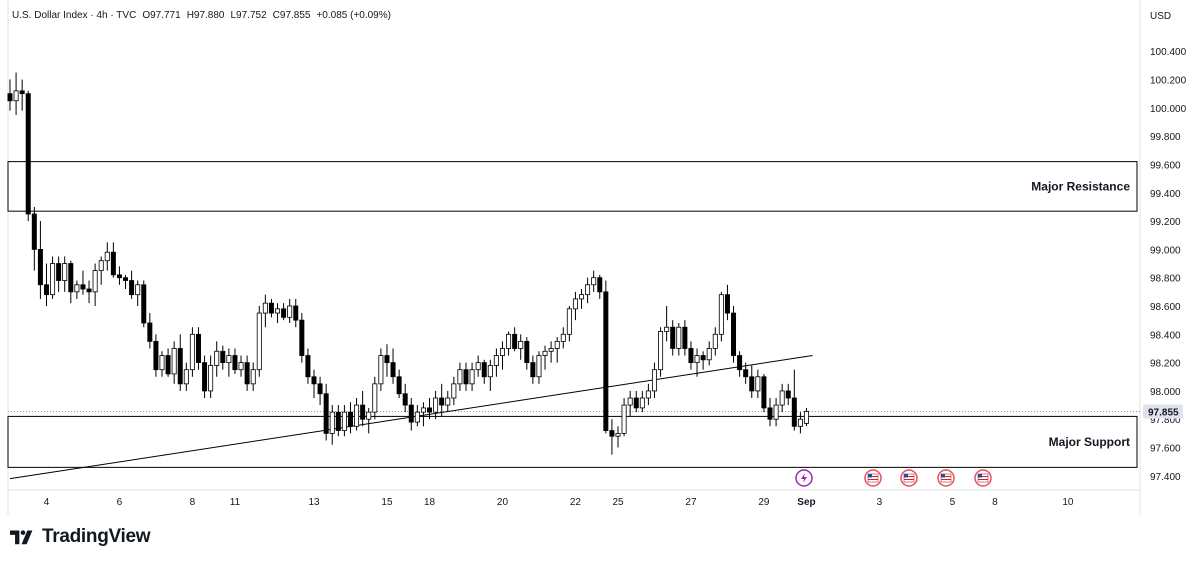  What do you see at coordinates (1161, 16) in the screenshot?
I see `currency-label: USD` at bounding box center [1161, 16].